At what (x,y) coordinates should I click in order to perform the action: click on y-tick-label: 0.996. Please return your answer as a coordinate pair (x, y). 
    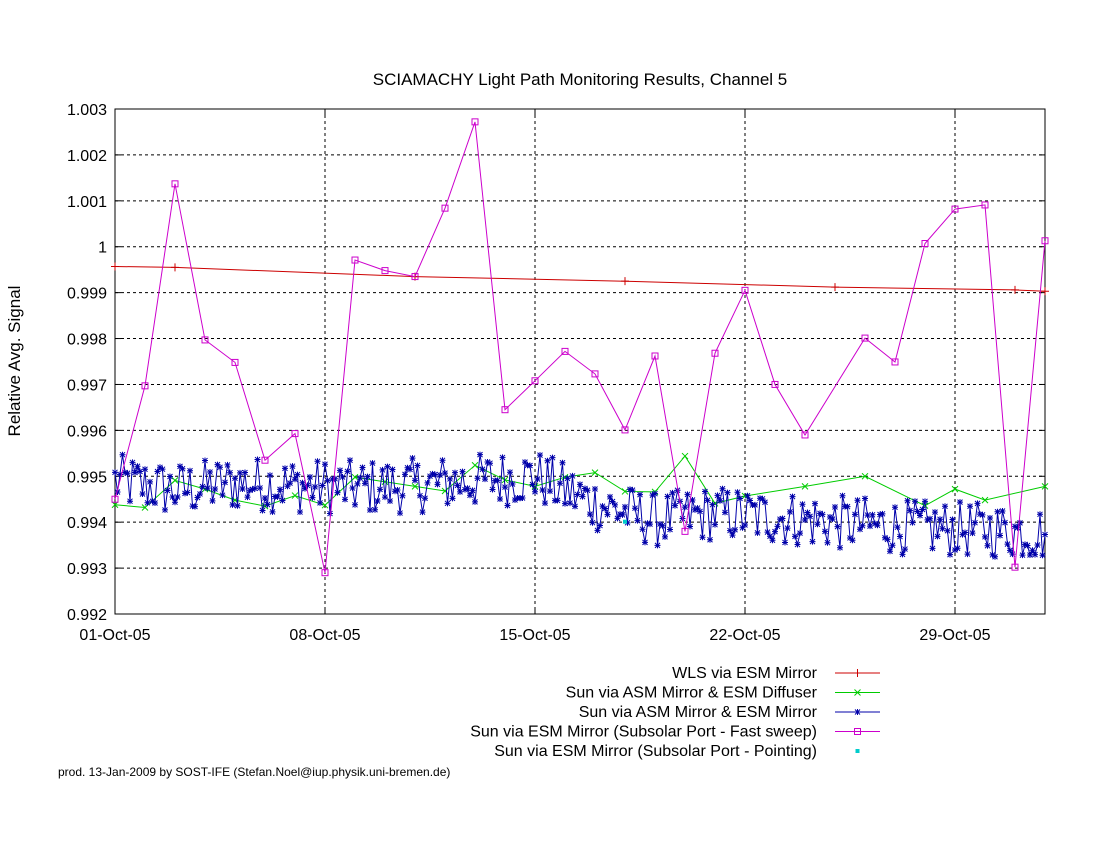
    Looking at the image, I should click on (87, 431).